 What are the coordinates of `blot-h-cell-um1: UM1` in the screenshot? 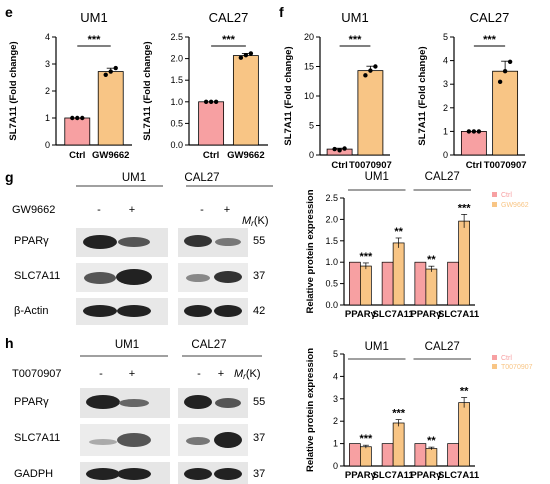 It's located at (127, 345).